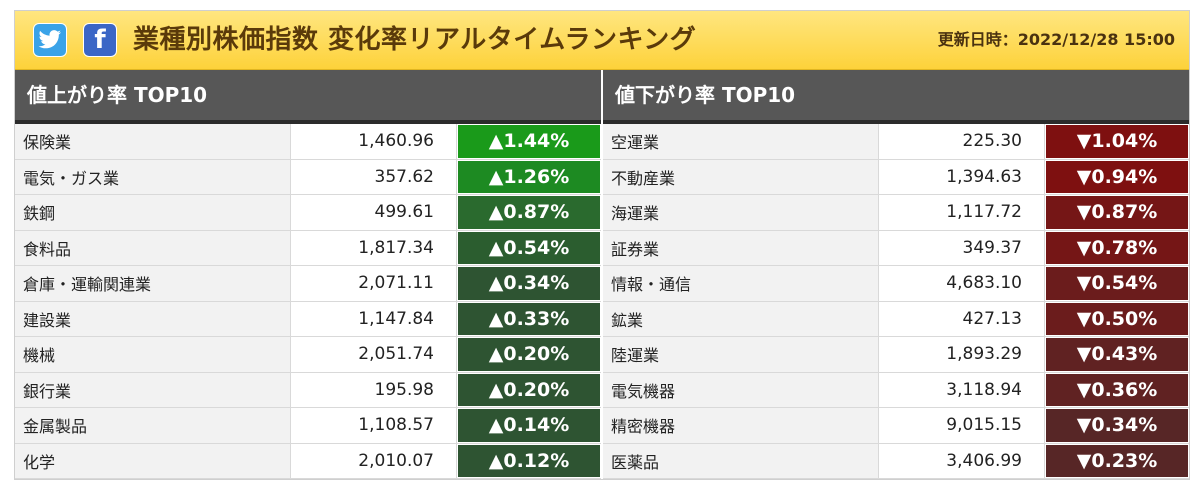 The height and width of the screenshot is (486, 1200). Describe the element at coordinates (153, 176) in the screenshot. I see `sector-name: 電気・ガス業` at that location.